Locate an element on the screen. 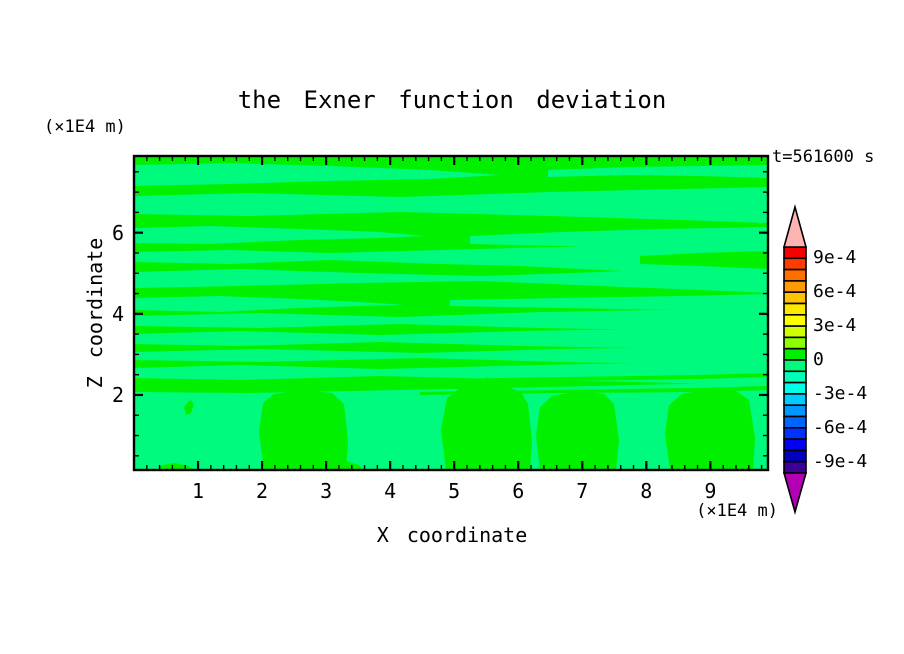 The width and height of the screenshot is (904, 654). colorbar-tick-label: -6e-4 is located at coordinates (840, 427).